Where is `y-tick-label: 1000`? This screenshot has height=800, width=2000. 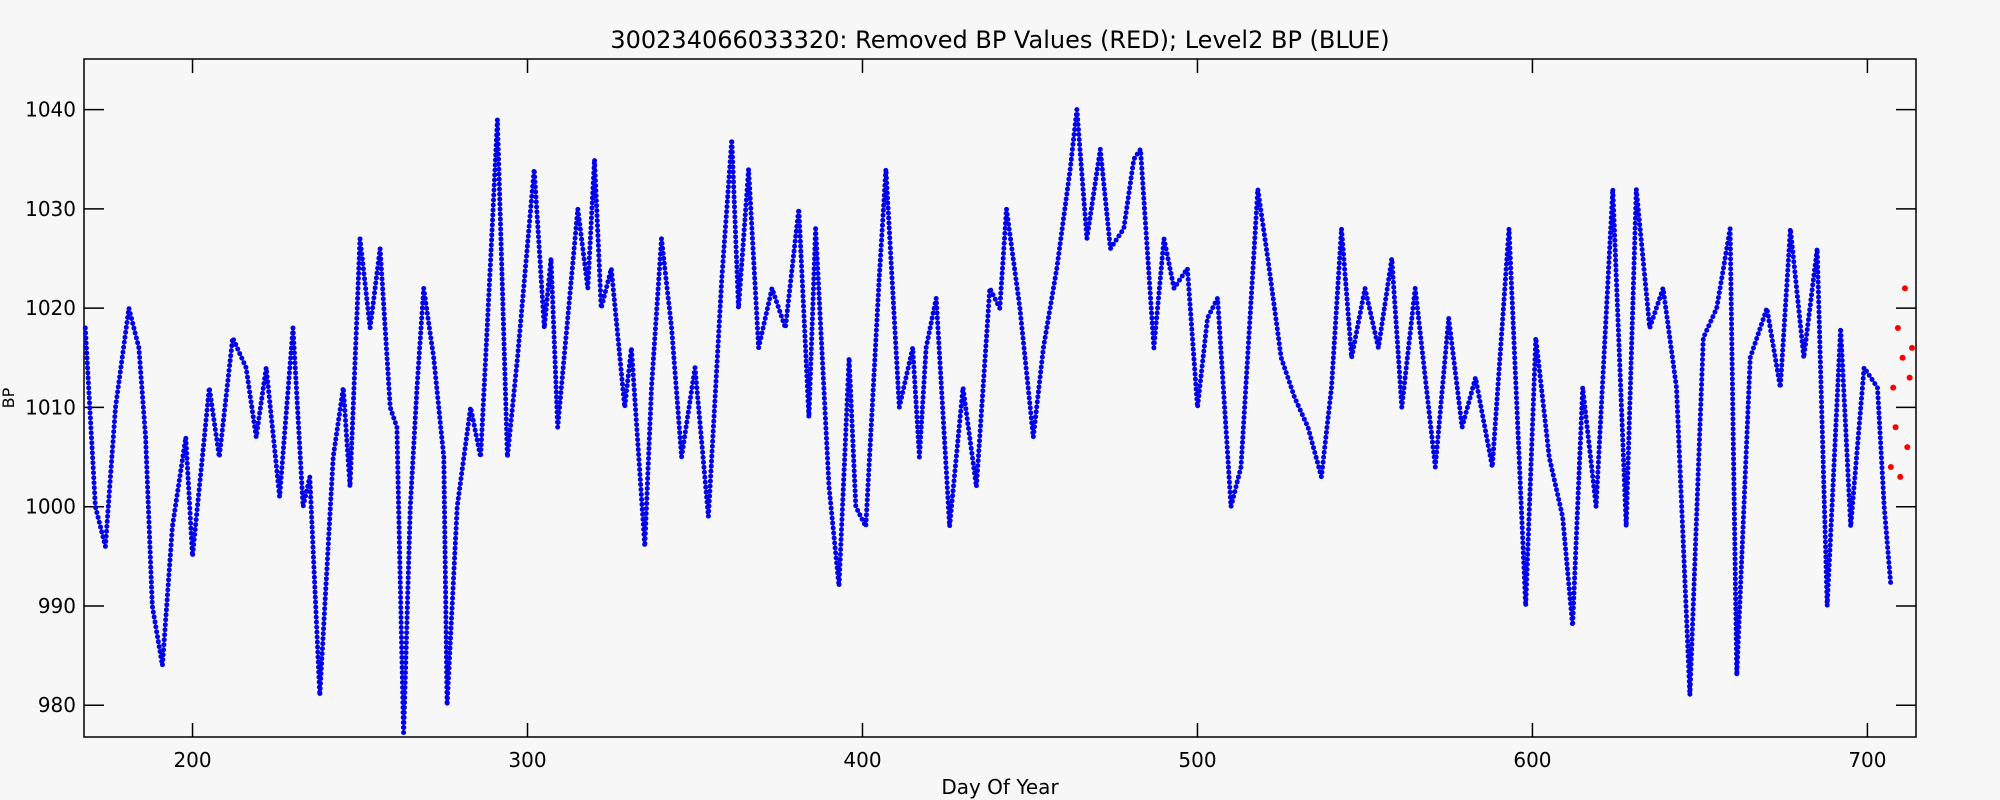 y-tick-label: 1000 is located at coordinates (50, 507).